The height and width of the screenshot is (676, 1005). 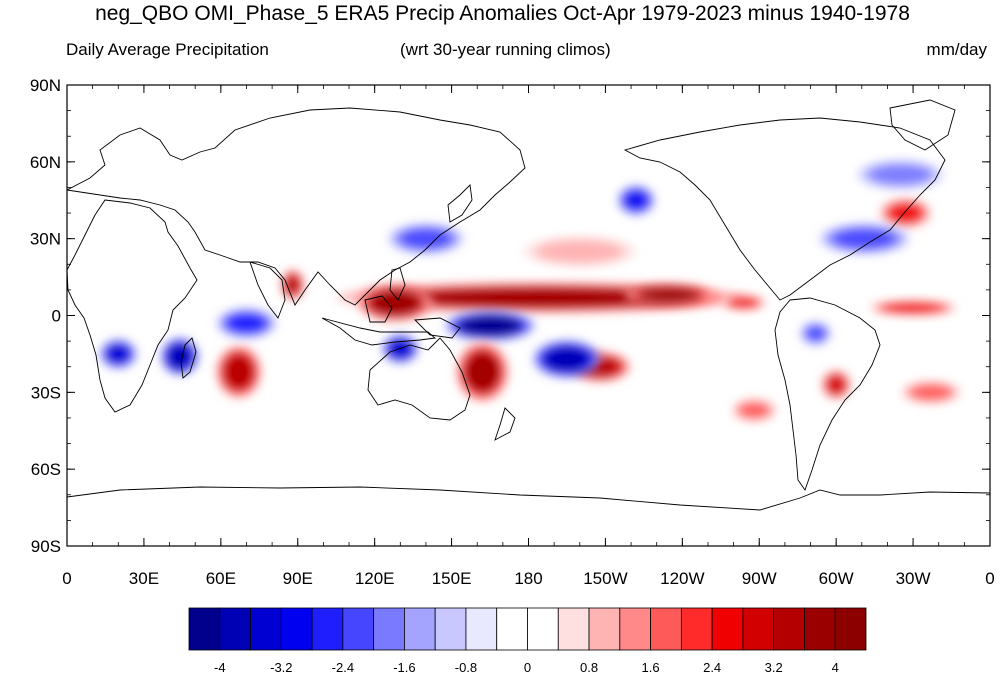 What do you see at coordinates (378, 309) in the screenshot?
I see `coast-borneo` at bounding box center [378, 309].